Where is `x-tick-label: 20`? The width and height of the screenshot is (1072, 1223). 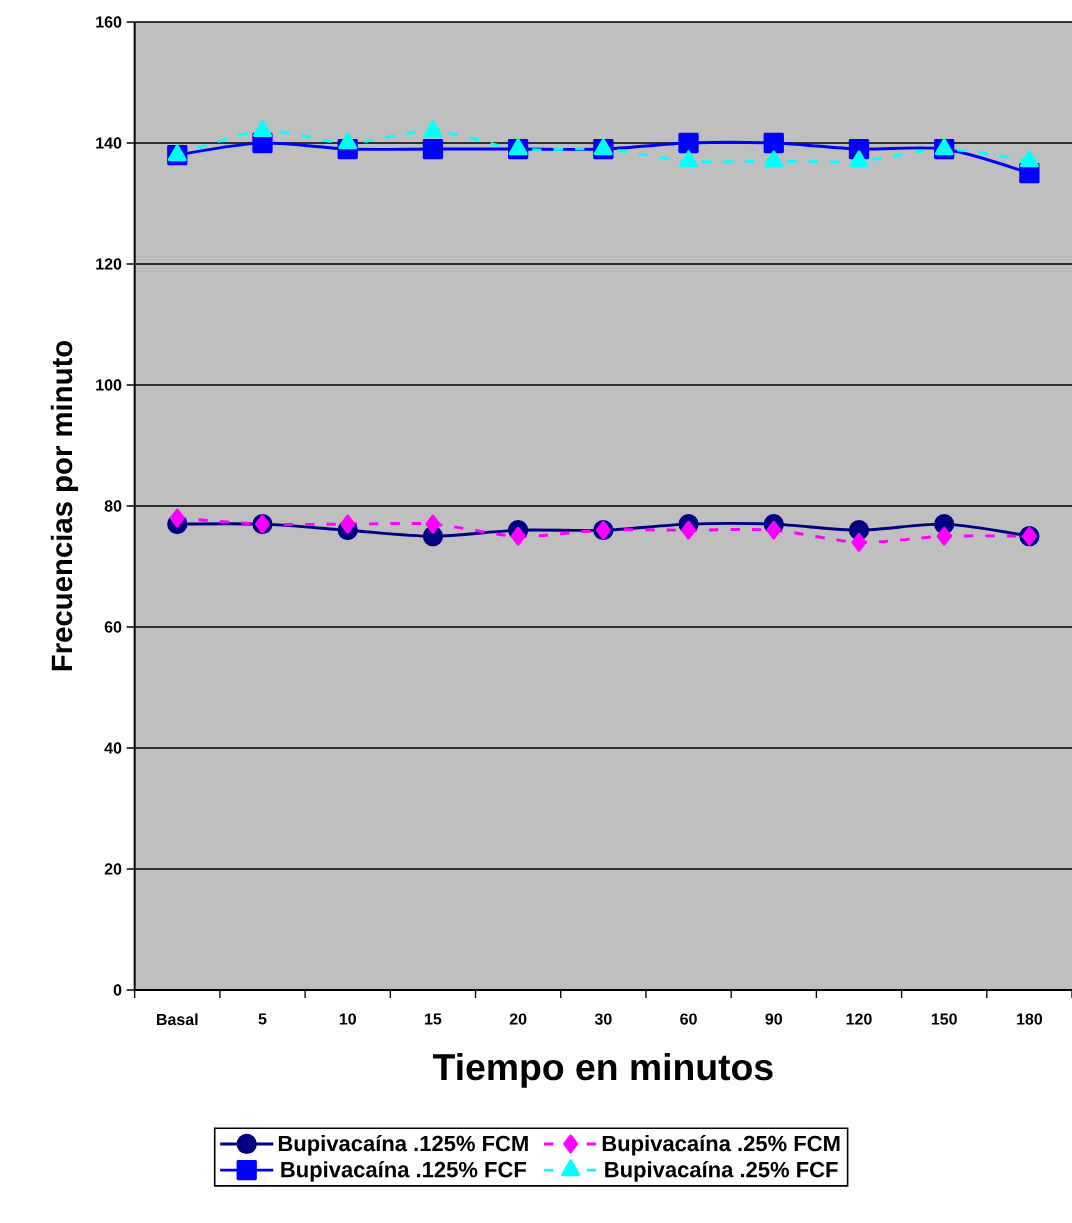
x-tick-label: 20 is located at coordinates (518, 1019).